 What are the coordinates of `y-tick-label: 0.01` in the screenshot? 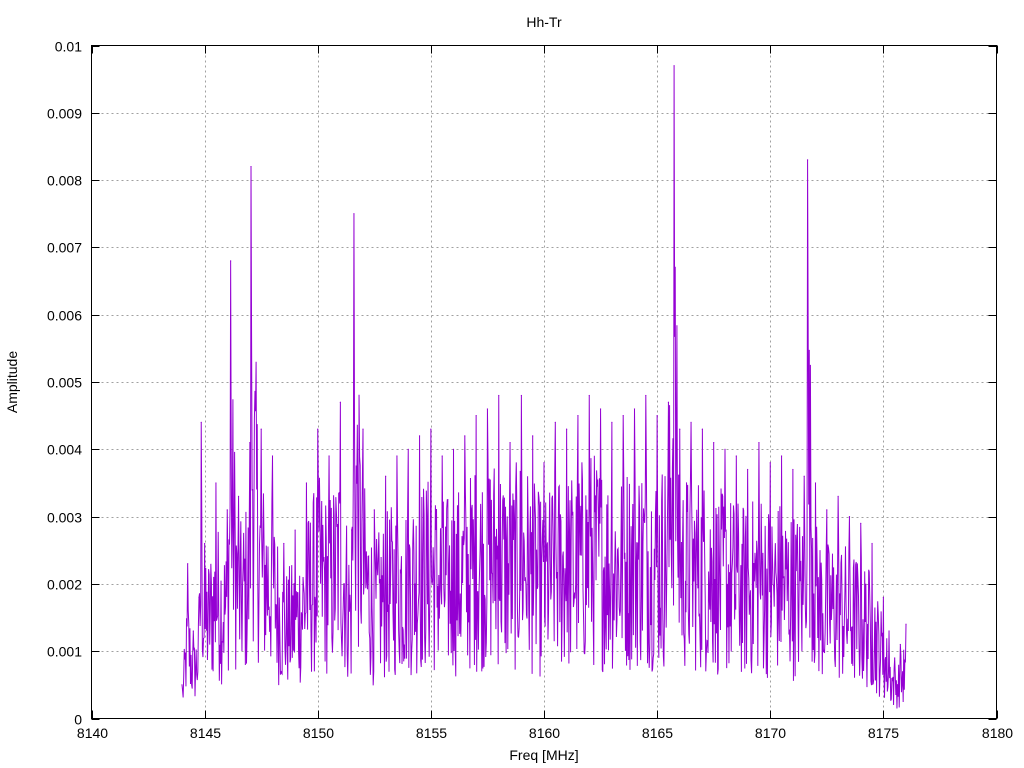 It's located at (68, 47).